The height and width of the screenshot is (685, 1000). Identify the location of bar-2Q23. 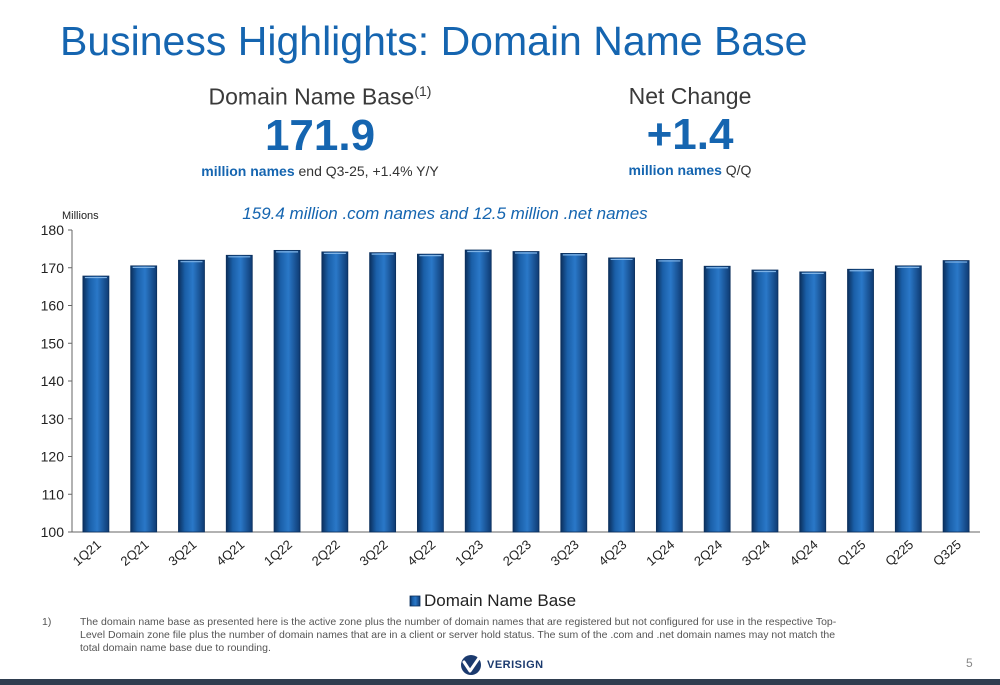
(526, 392).